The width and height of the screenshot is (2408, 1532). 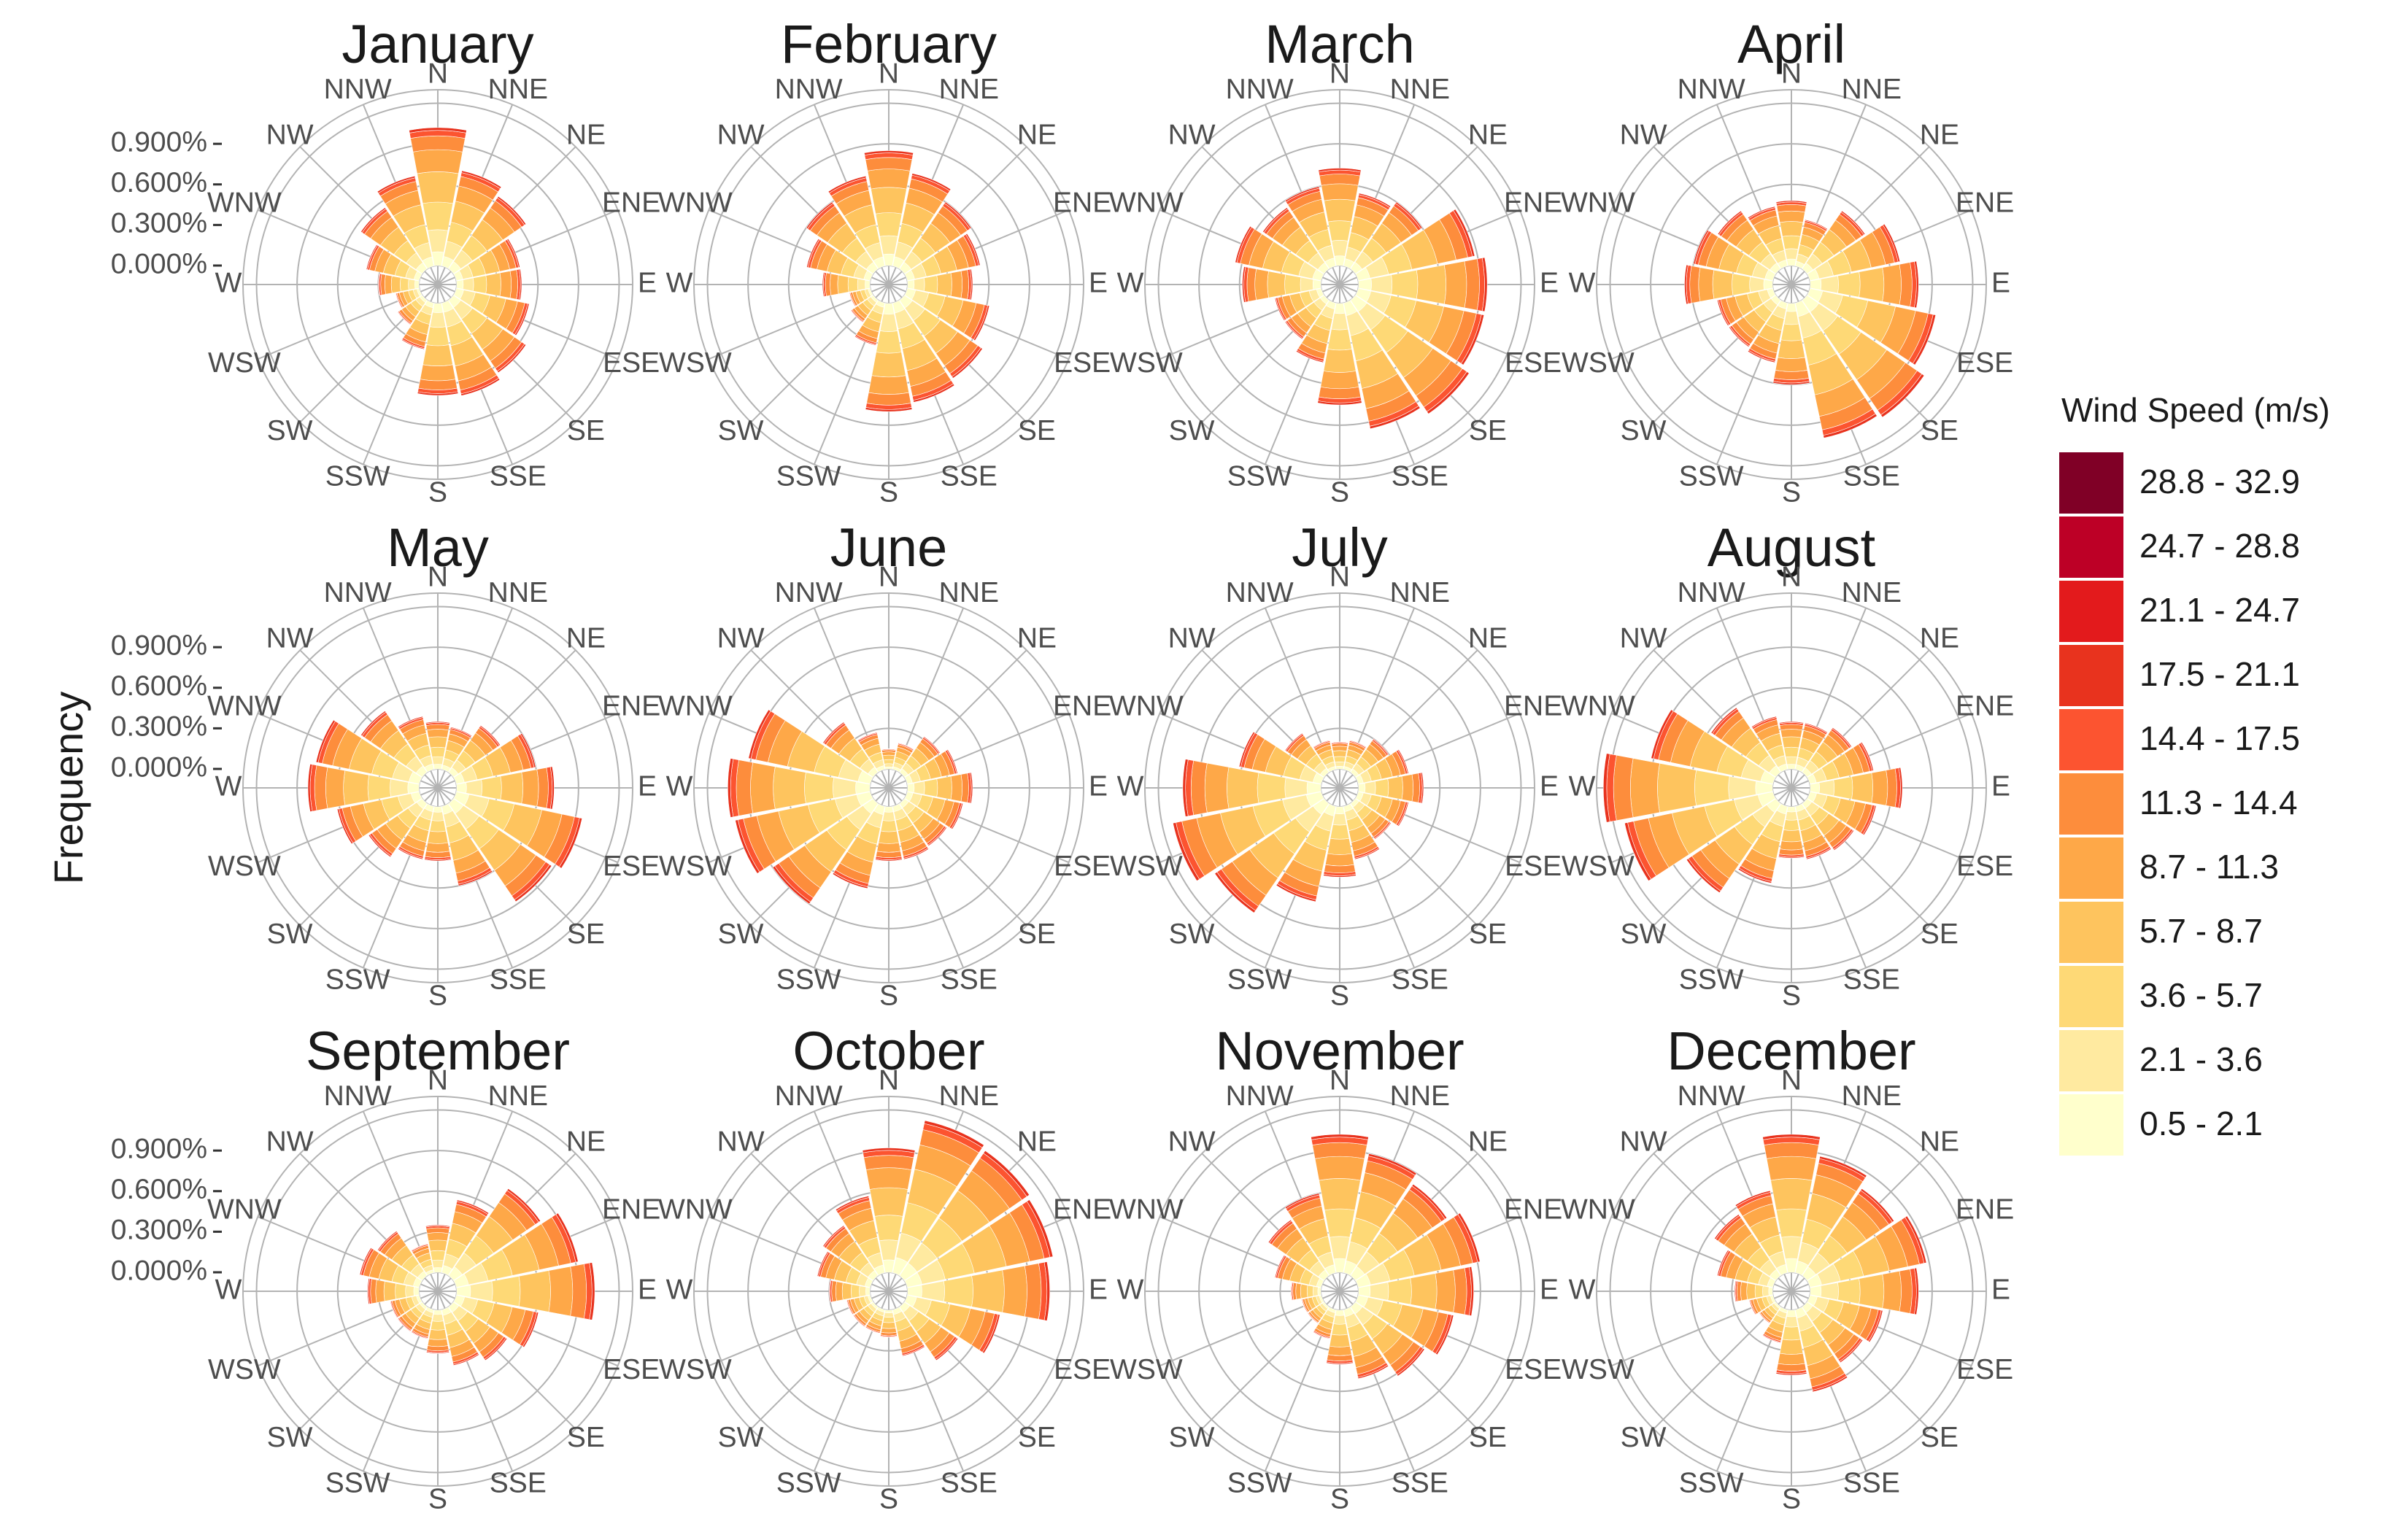 I want to click on bar-march-e-bin10, so click(x=1365, y=285).